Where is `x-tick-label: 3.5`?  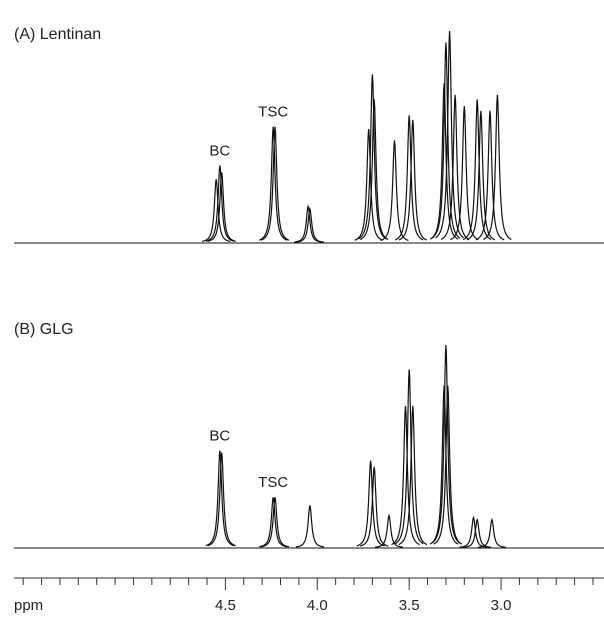
x-tick-label: 3.5 is located at coordinates (409, 605).